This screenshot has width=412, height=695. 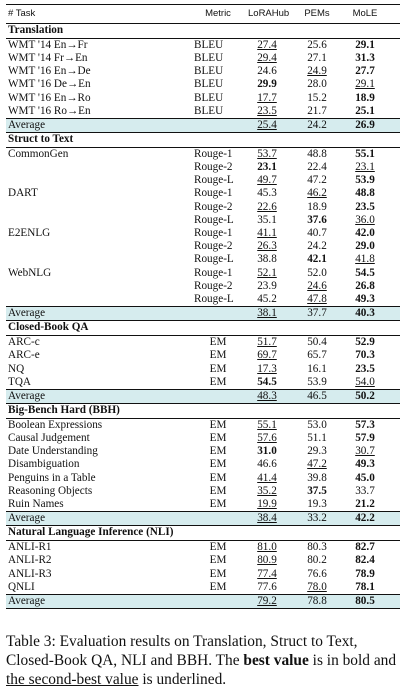 I want to click on pems-value: 33.2, so click(x=317, y=518).